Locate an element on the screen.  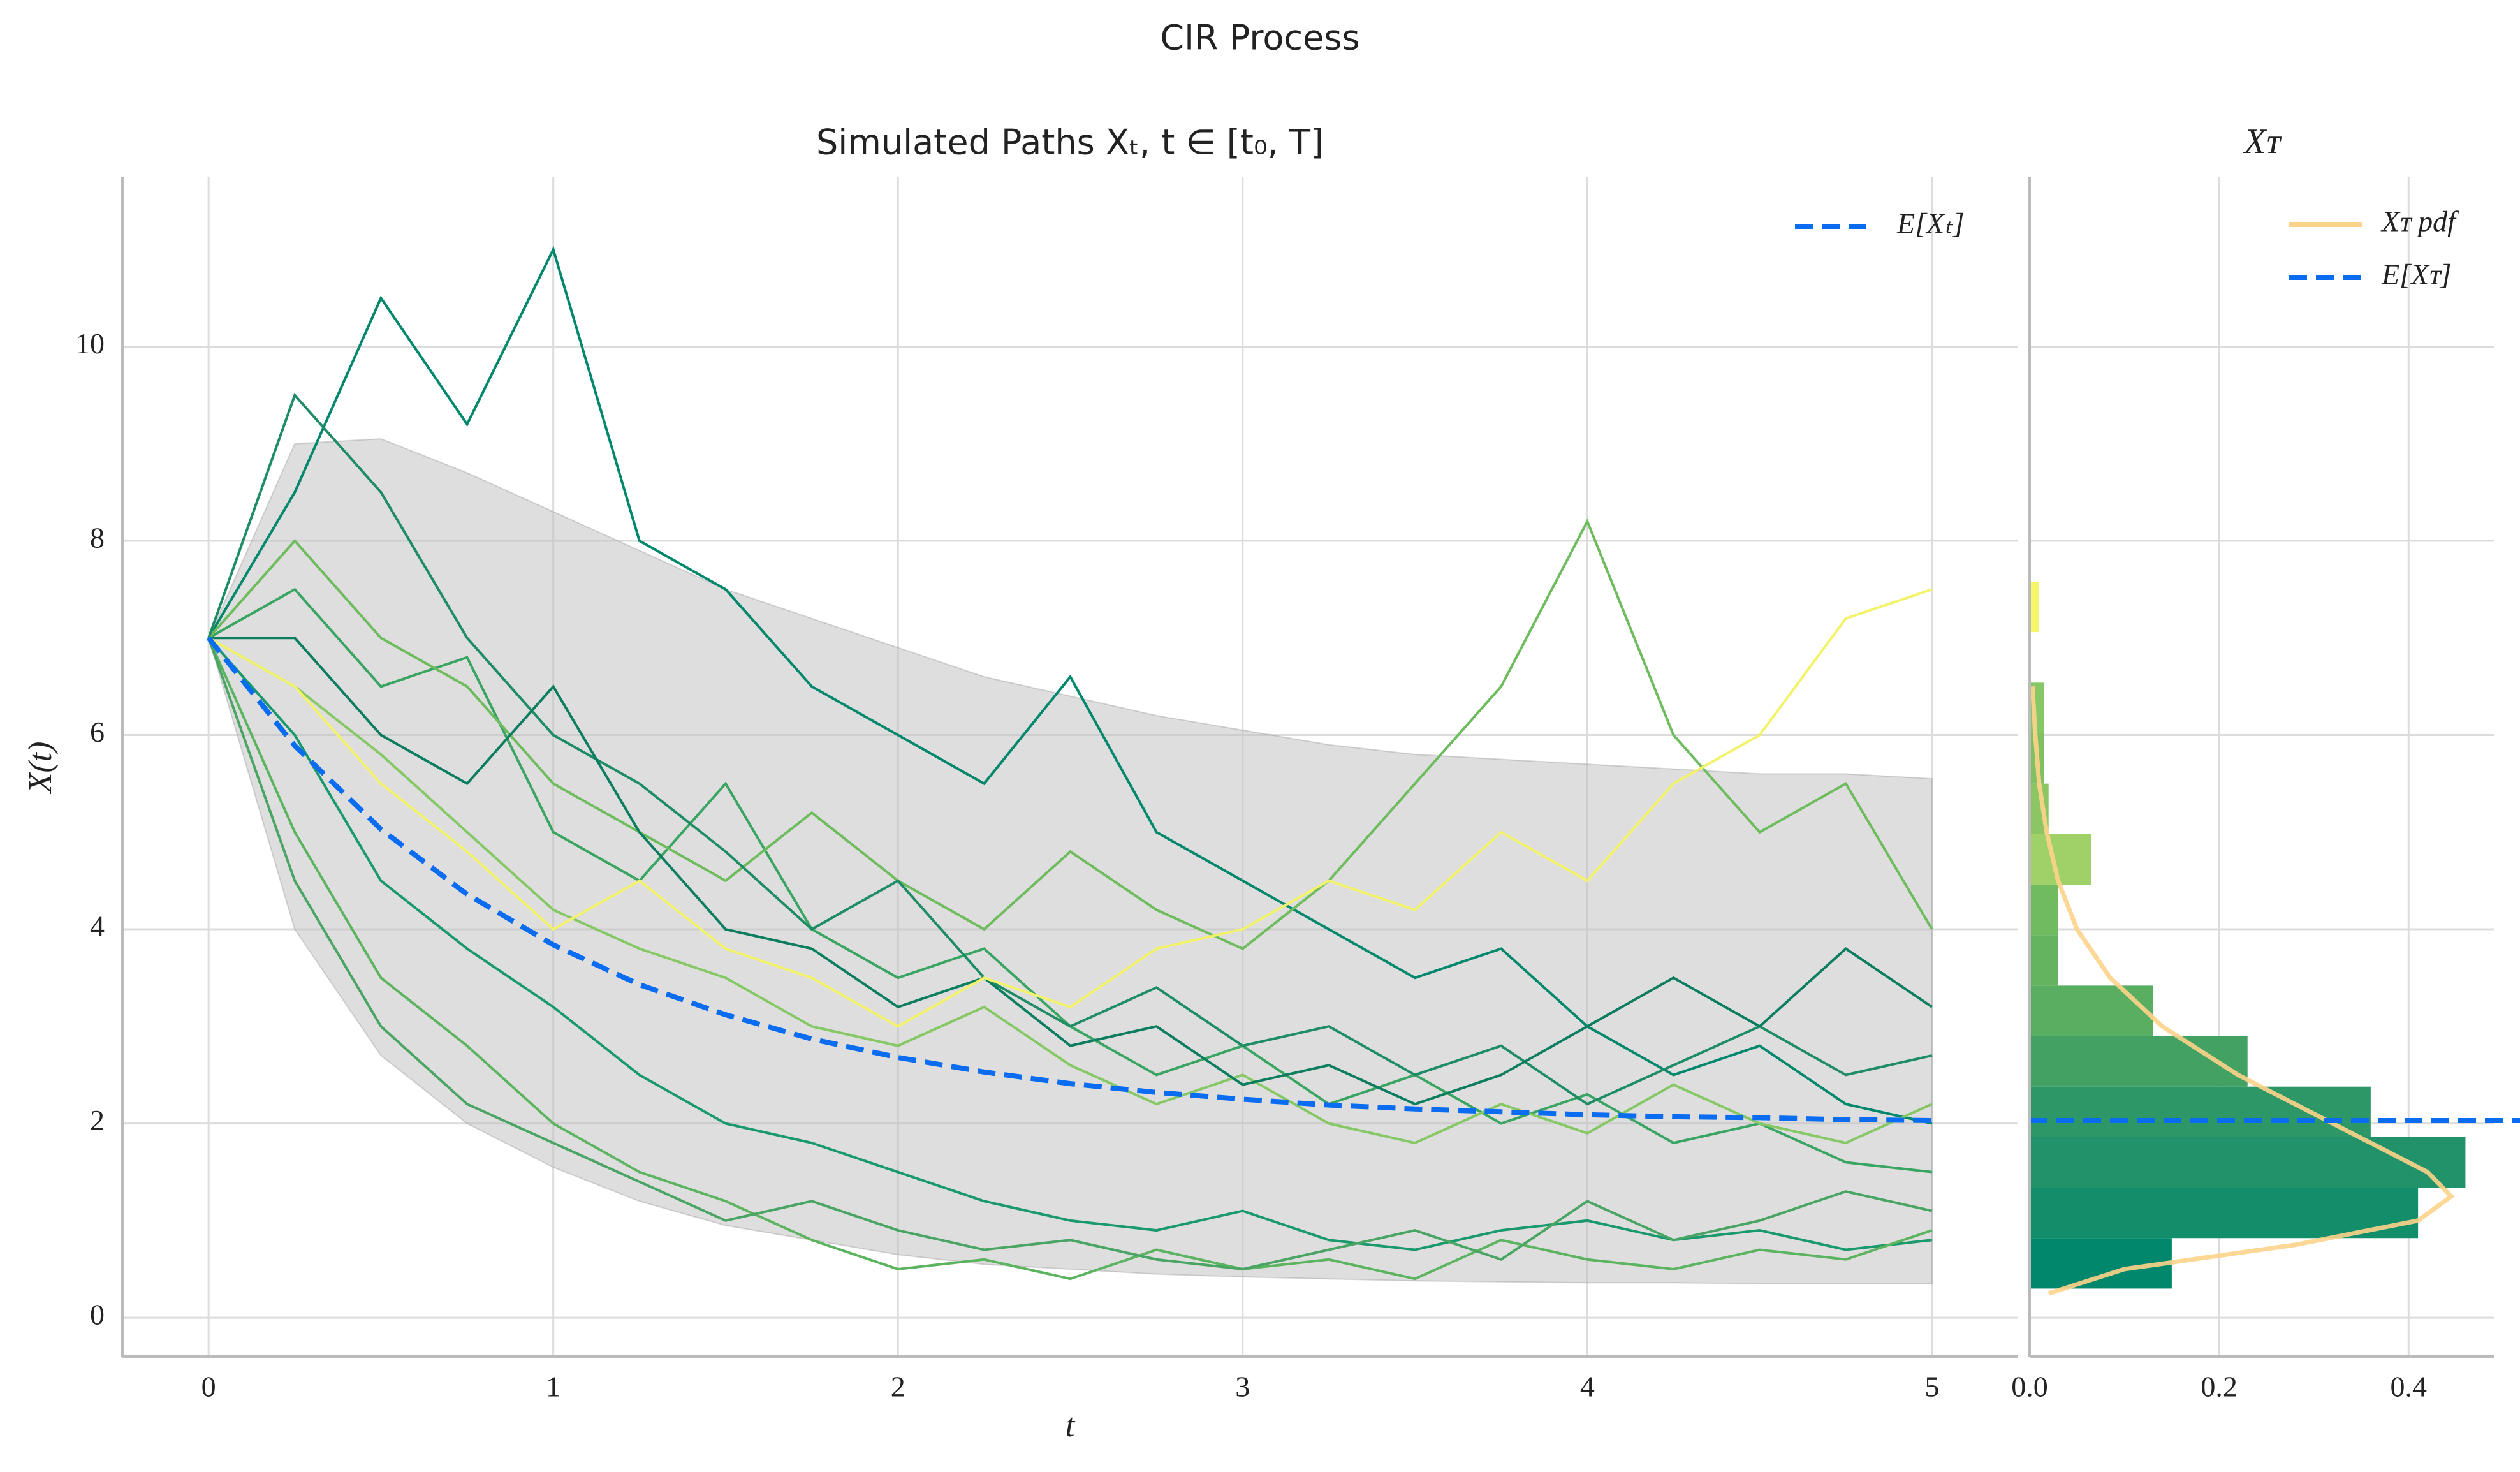
legend-label: E[Xₜ] is located at coordinates (1930, 223).